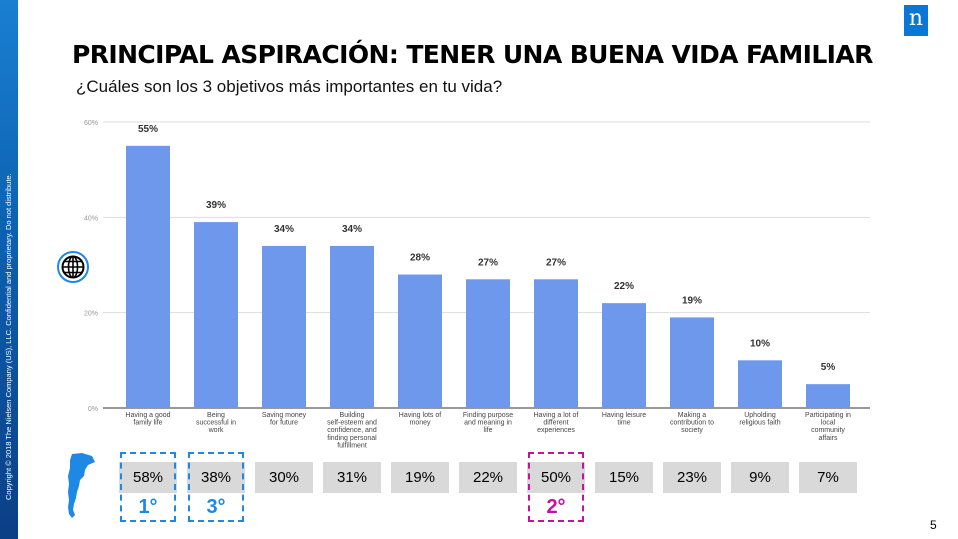 The image size is (958, 539). What do you see at coordinates (488, 415) in the screenshot?
I see `x-tick-label-line: Finding purpose` at bounding box center [488, 415].